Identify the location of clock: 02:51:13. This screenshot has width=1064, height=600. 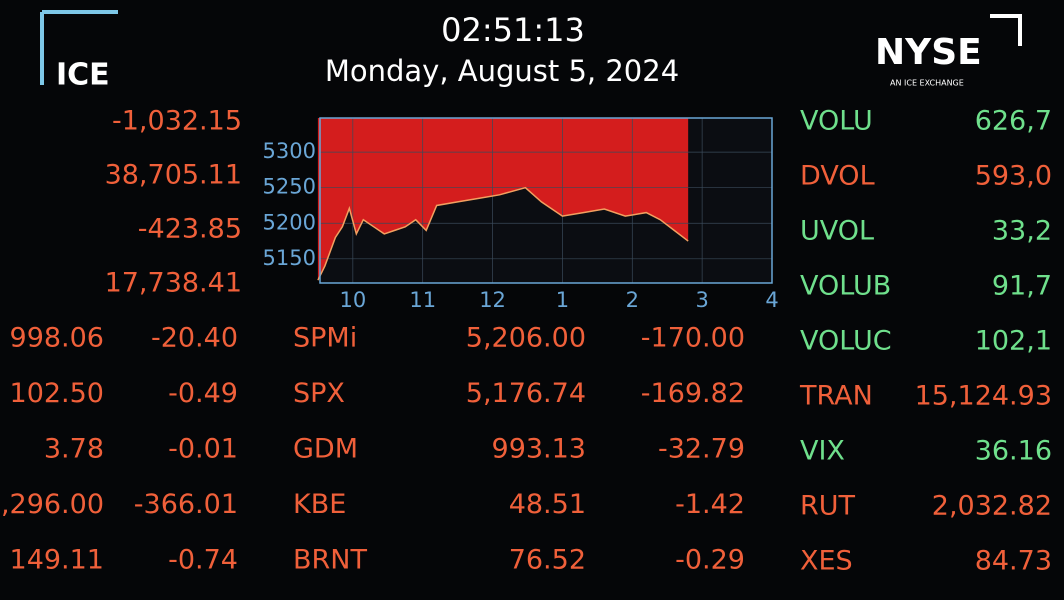
(513, 30).